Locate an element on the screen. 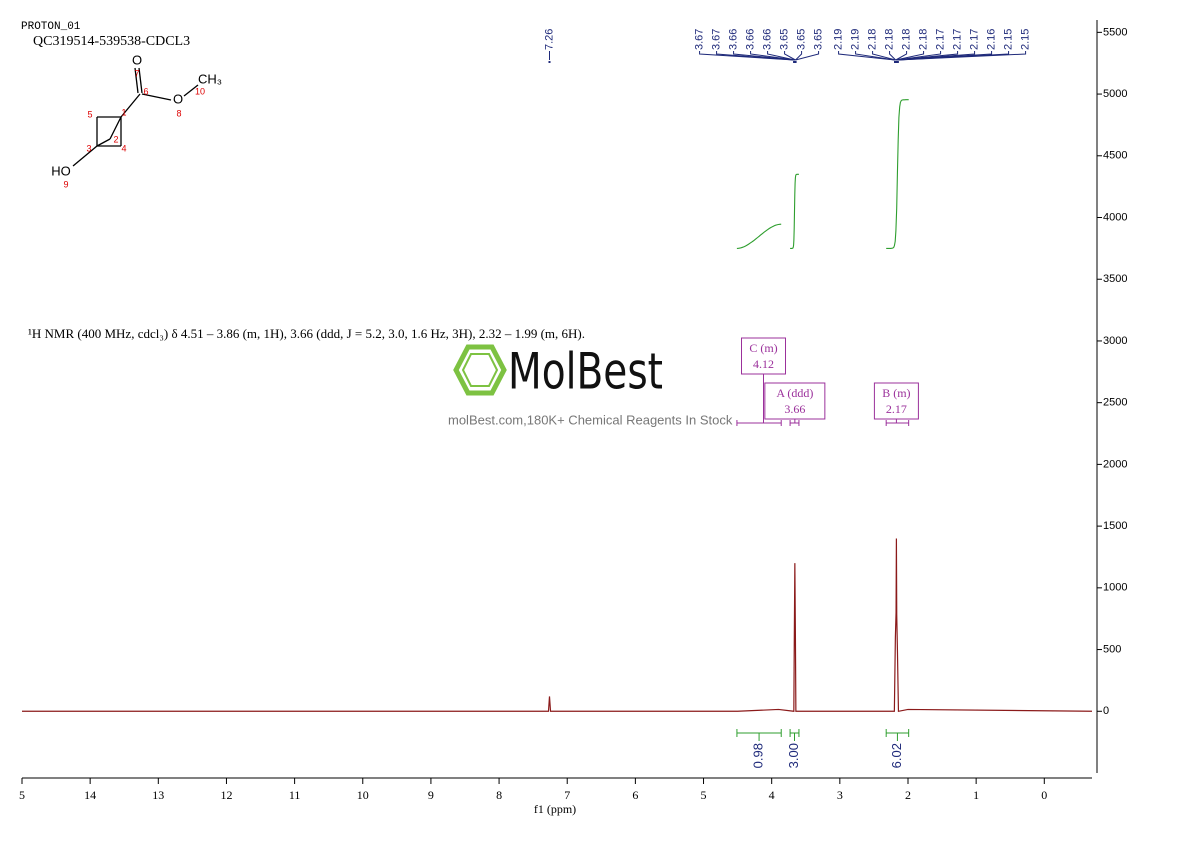  y-tick-label: 1000 is located at coordinates (1115, 588).